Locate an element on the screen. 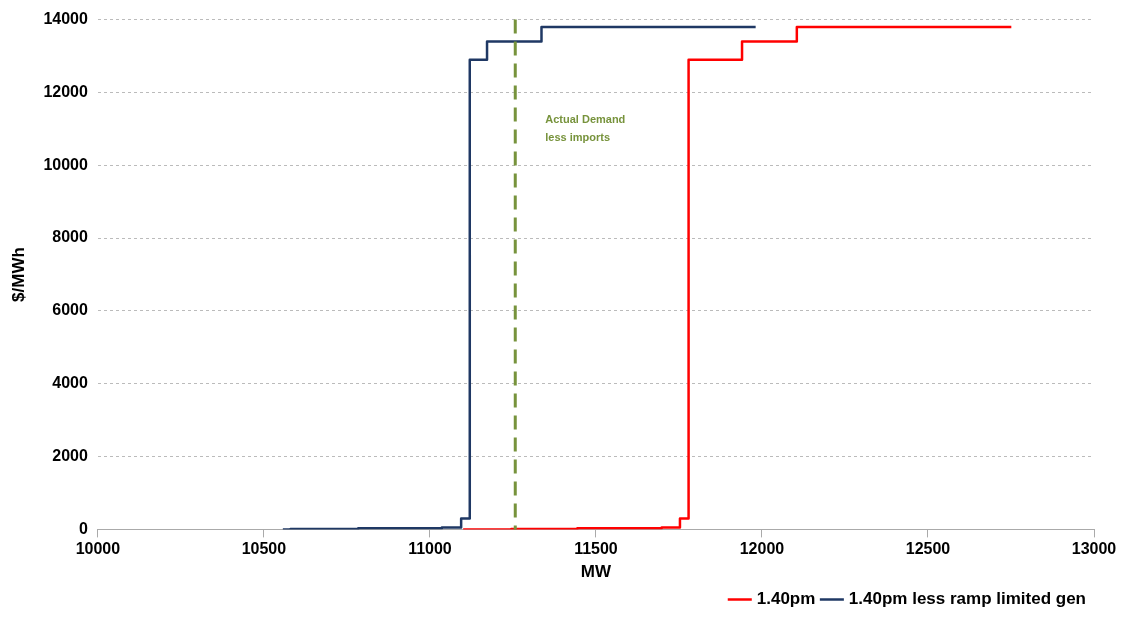 The width and height of the screenshot is (1129, 623). ref-line-label: Actual Demand less imports is located at coordinates (585, 127).